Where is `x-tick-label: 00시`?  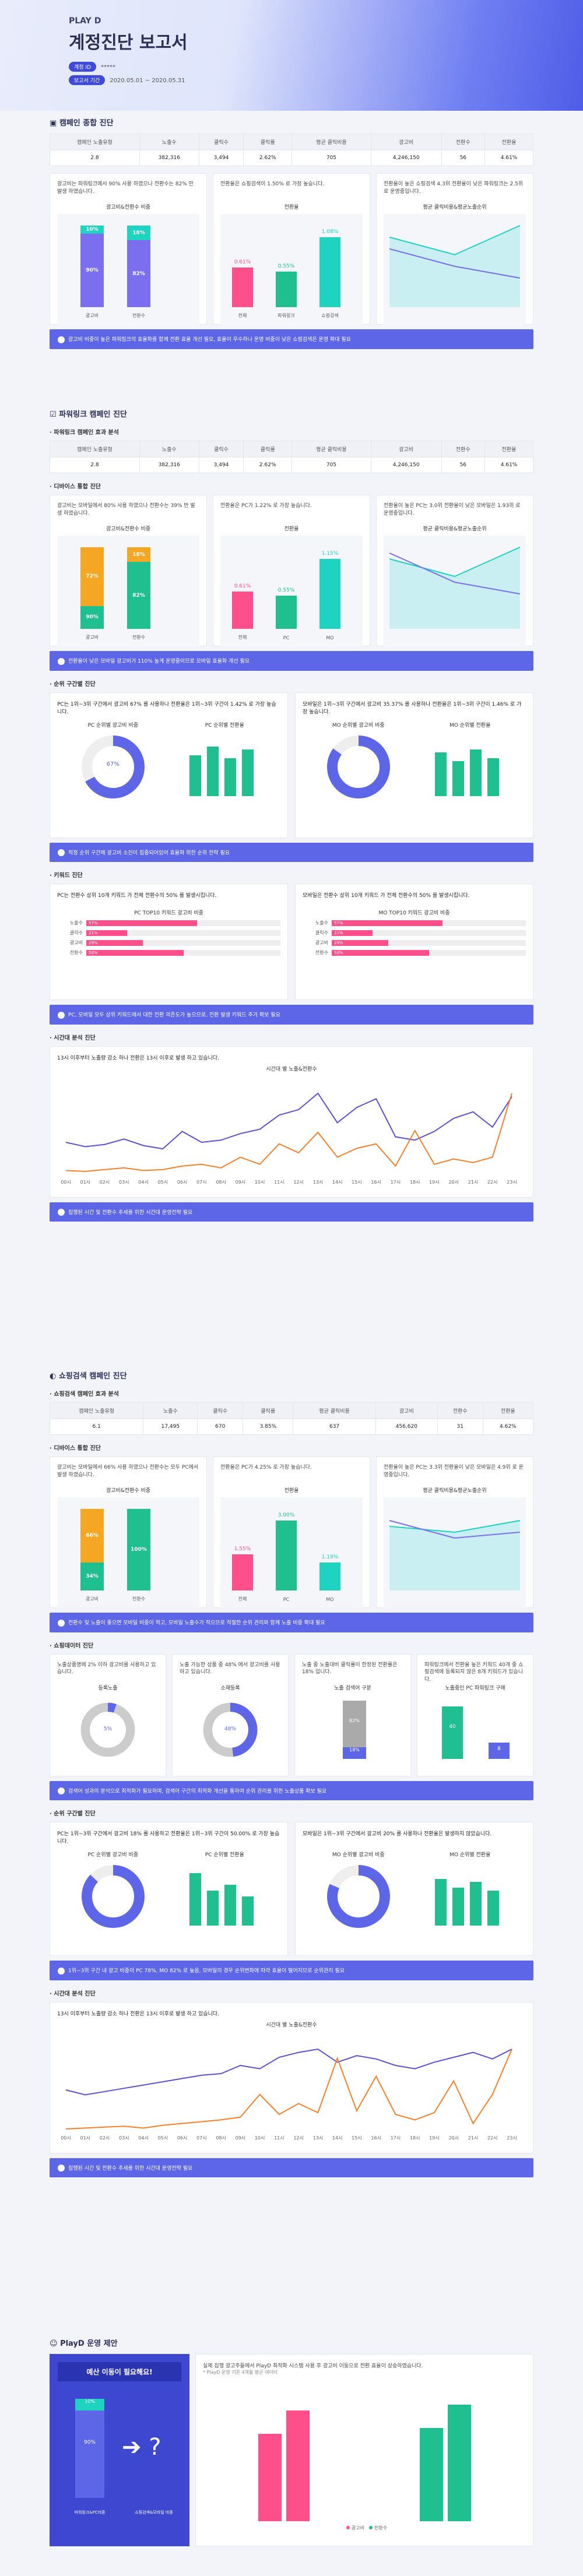 x-tick-label: 00시 is located at coordinates (66, 2138).